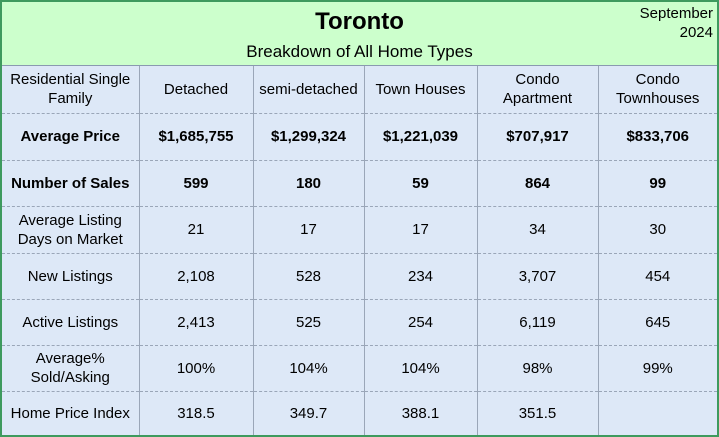 Image resolution: width=719 pixels, height=437 pixels. Describe the element at coordinates (421, 322) in the screenshot. I see `table-cell: 254` at that location.